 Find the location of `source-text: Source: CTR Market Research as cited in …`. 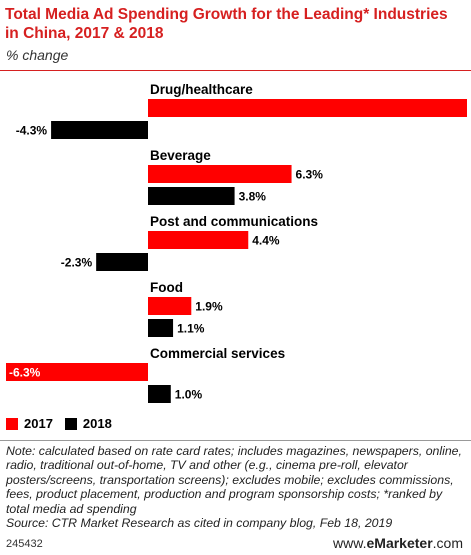

source-text: Source: CTR Market Research as cited in … is located at coordinates (199, 523).